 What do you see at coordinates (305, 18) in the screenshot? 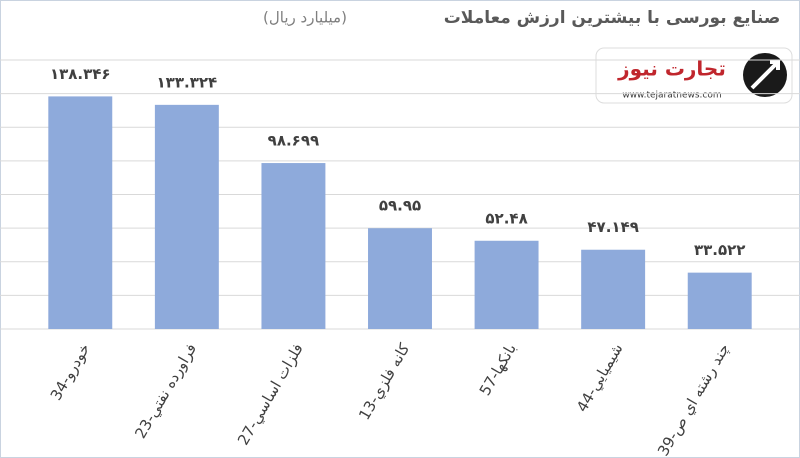
I see `chart-subtitle: (میلیارد ریال)` at bounding box center [305, 18].